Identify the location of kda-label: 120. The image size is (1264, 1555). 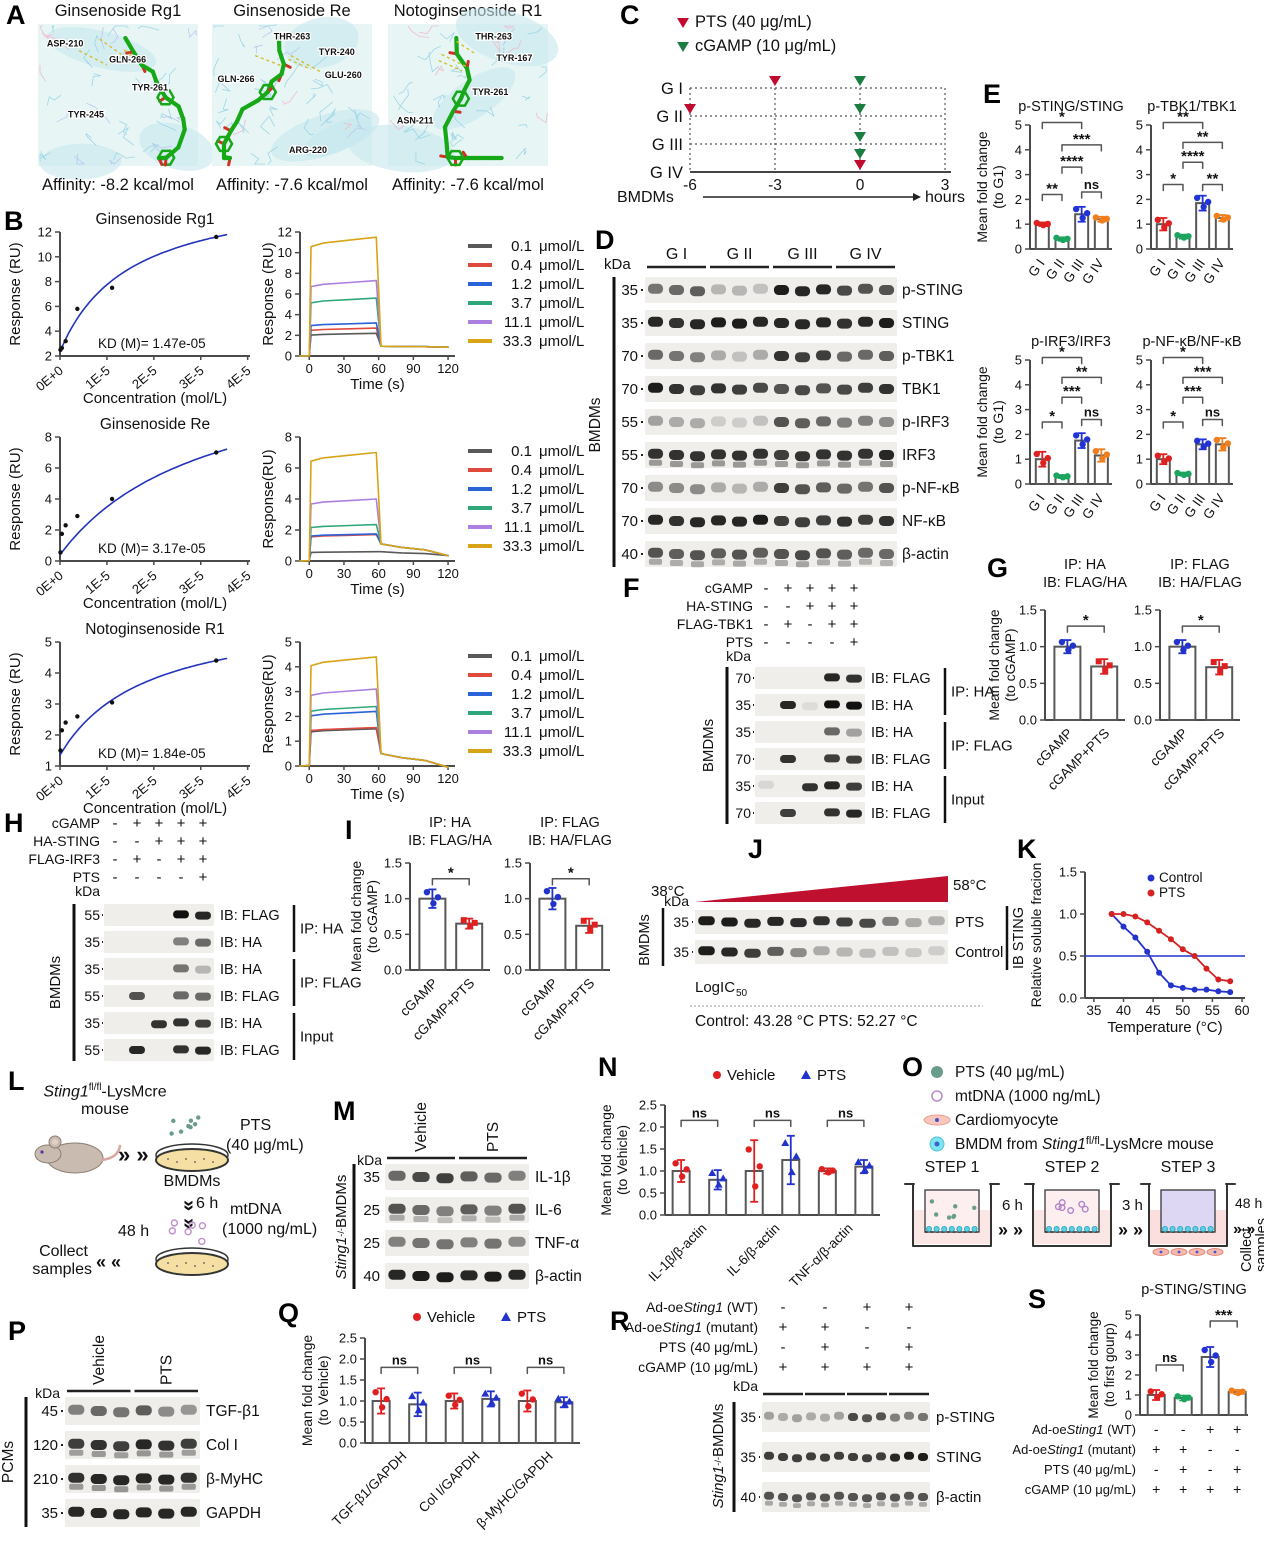
(45, 1445).